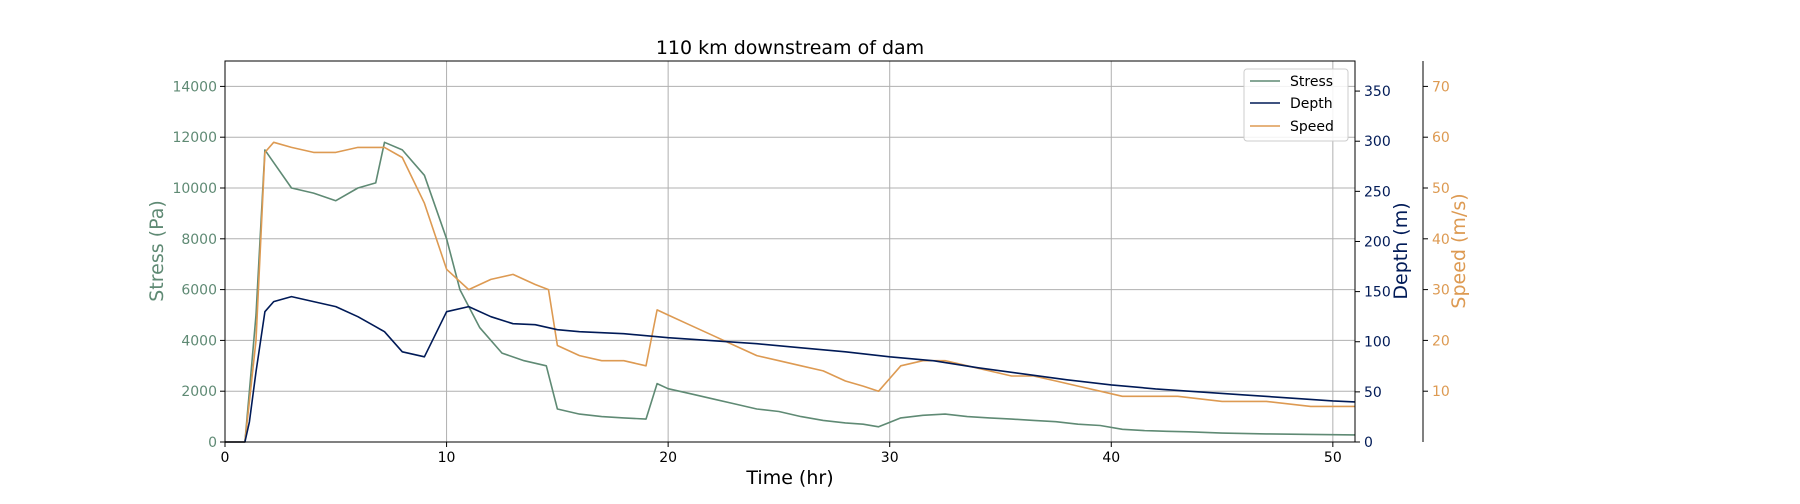 The image size is (1800, 504). What do you see at coordinates (199, 240) in the screenshot?
I see `stress-tick-label: 8000` at bounding box center [199, 240].